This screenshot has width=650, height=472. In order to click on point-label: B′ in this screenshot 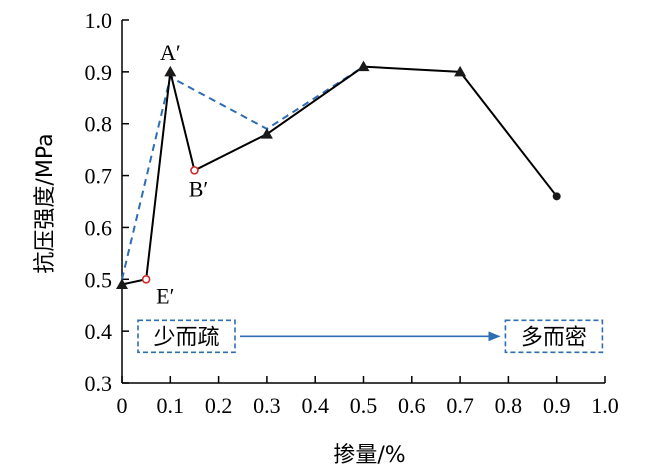, I will do `click(199, 188)`.